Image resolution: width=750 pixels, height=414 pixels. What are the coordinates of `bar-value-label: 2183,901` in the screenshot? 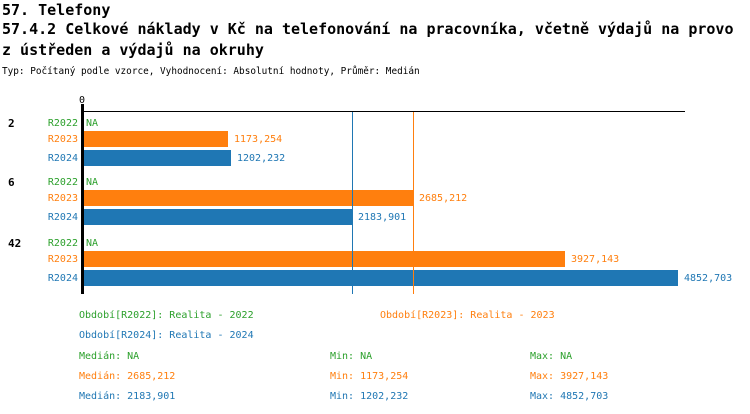 It's located at (382, 217).